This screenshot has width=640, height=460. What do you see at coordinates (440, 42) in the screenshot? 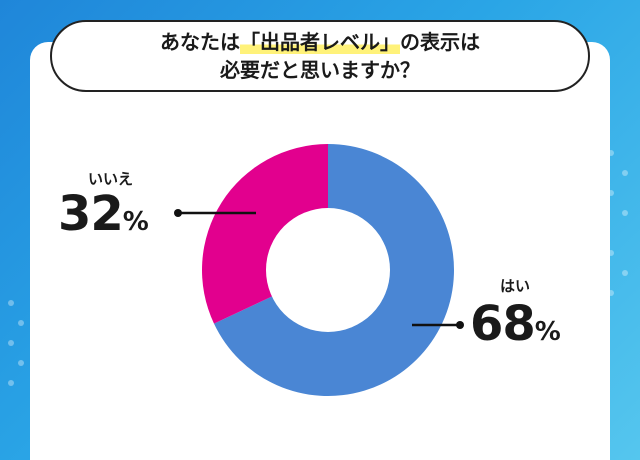
I see `title-suffix: の表示は` at bounding box center [440, 42].